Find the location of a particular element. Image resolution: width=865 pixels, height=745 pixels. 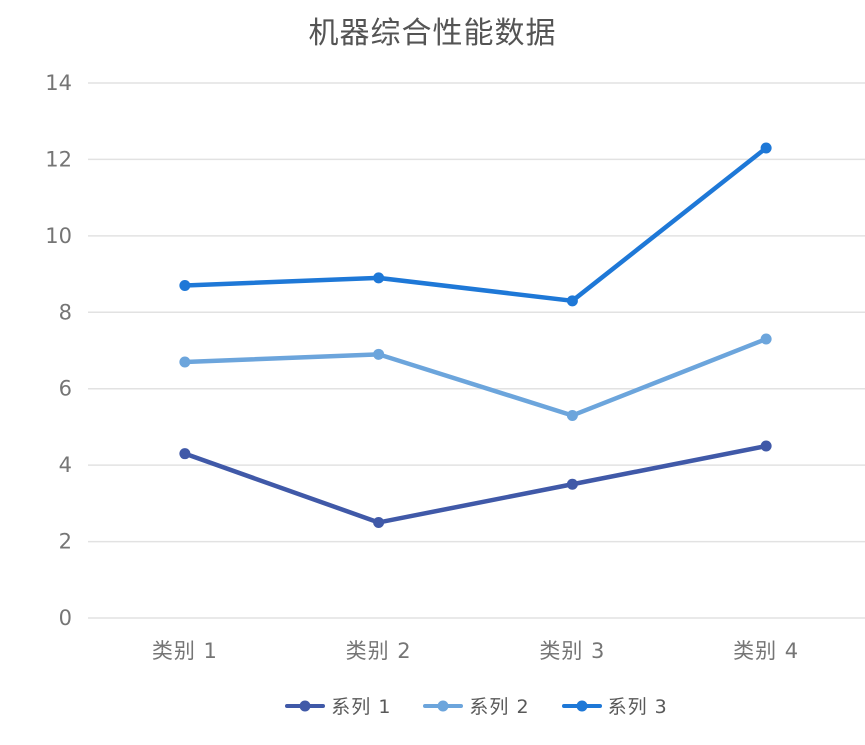

legend-item-series-3: 系列 3 is located at coordinates (614, 705).